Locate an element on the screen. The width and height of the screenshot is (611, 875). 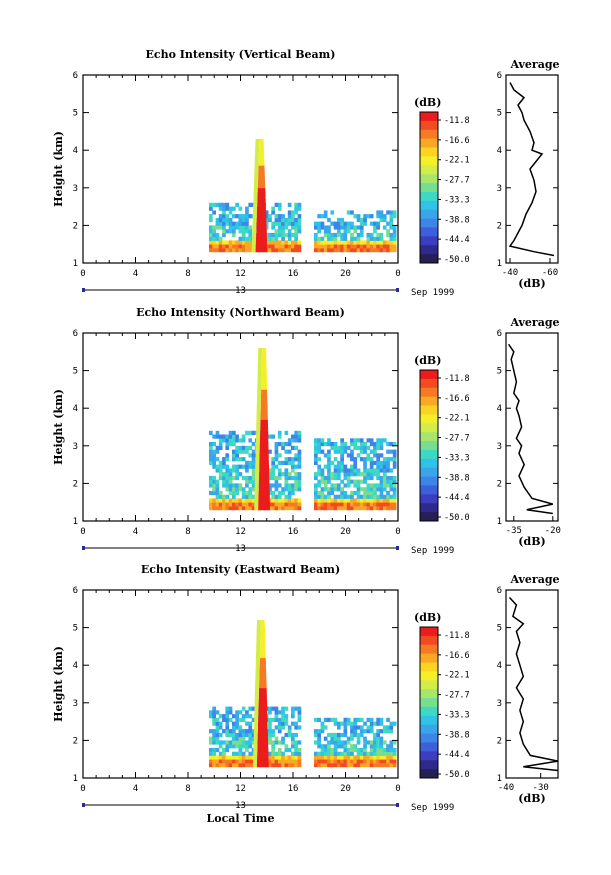
average-x-tick-label: -30 is located at coordinates (541, 788).